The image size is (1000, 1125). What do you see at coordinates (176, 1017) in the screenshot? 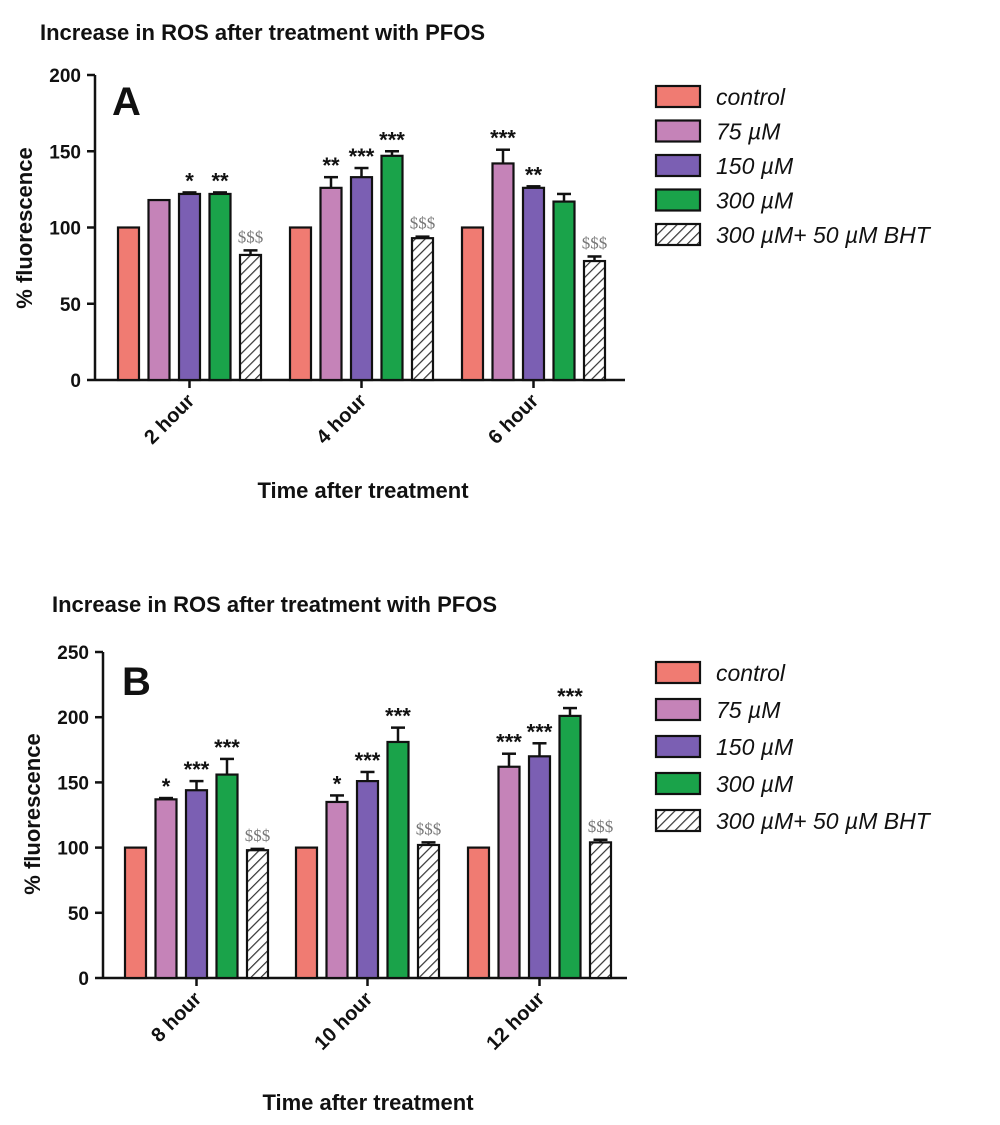
I see `x-tick-label: 8 hour` at bounding box center [176, 1017].